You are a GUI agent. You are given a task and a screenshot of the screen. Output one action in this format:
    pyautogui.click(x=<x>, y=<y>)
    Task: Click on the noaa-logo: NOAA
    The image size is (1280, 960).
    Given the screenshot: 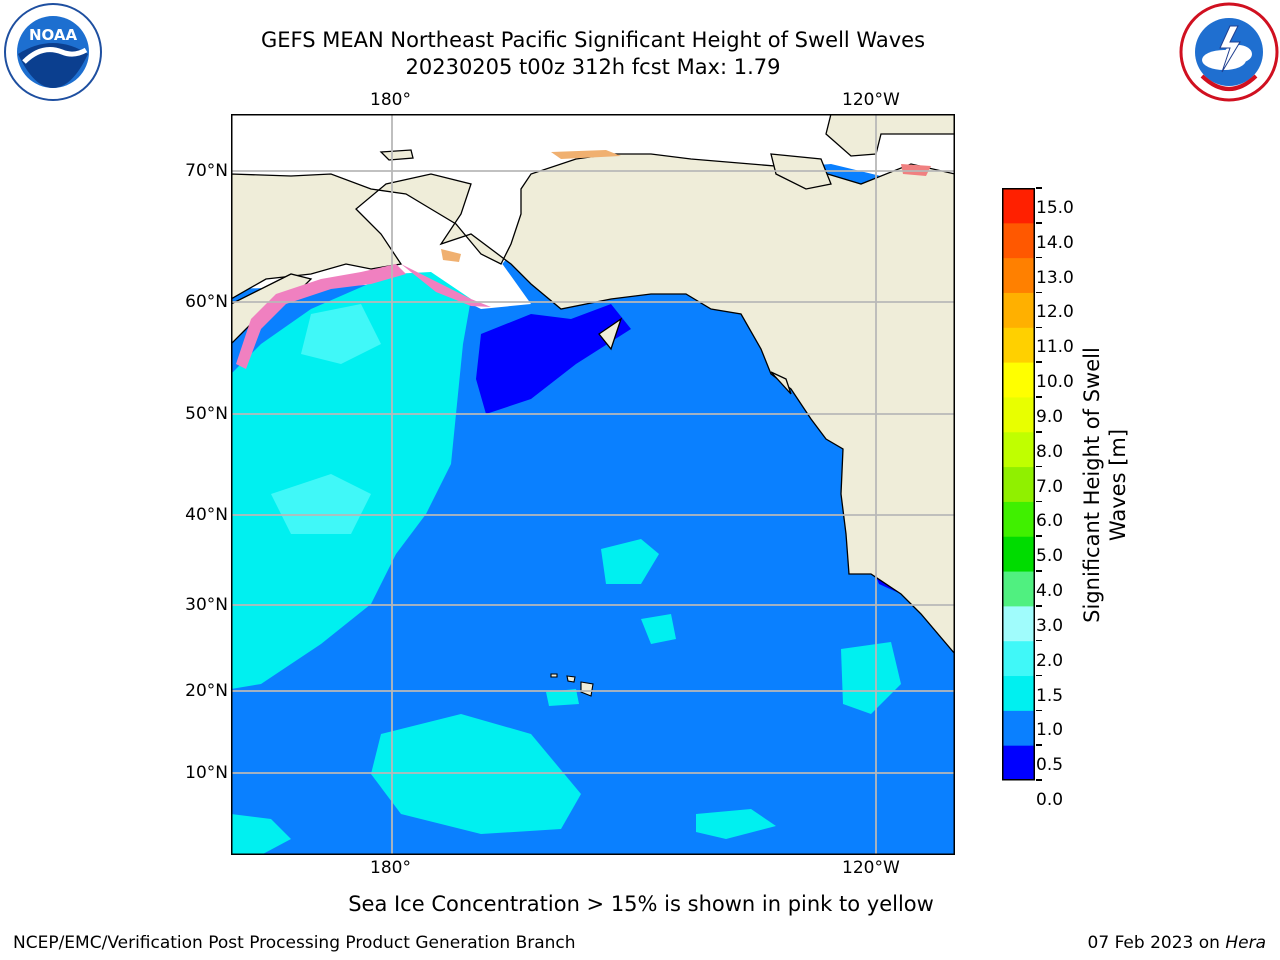 What is the action you would take?
    pyautogui.click(x=53, y=52)
    